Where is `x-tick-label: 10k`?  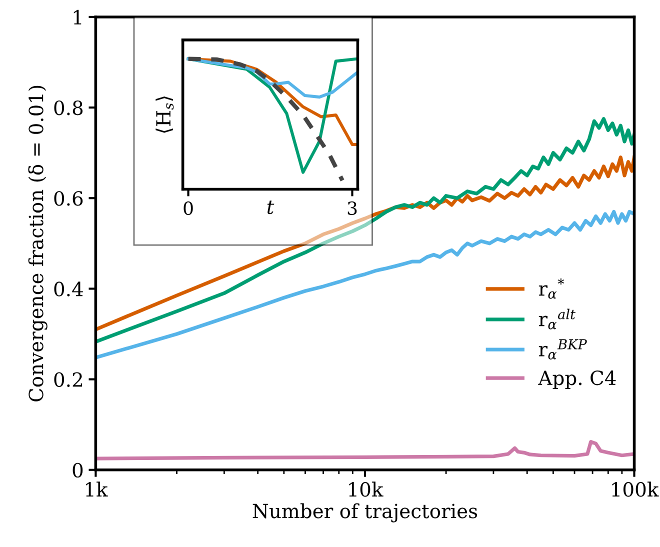 x-tick-label: 10k is located at coordinates (366, 489).